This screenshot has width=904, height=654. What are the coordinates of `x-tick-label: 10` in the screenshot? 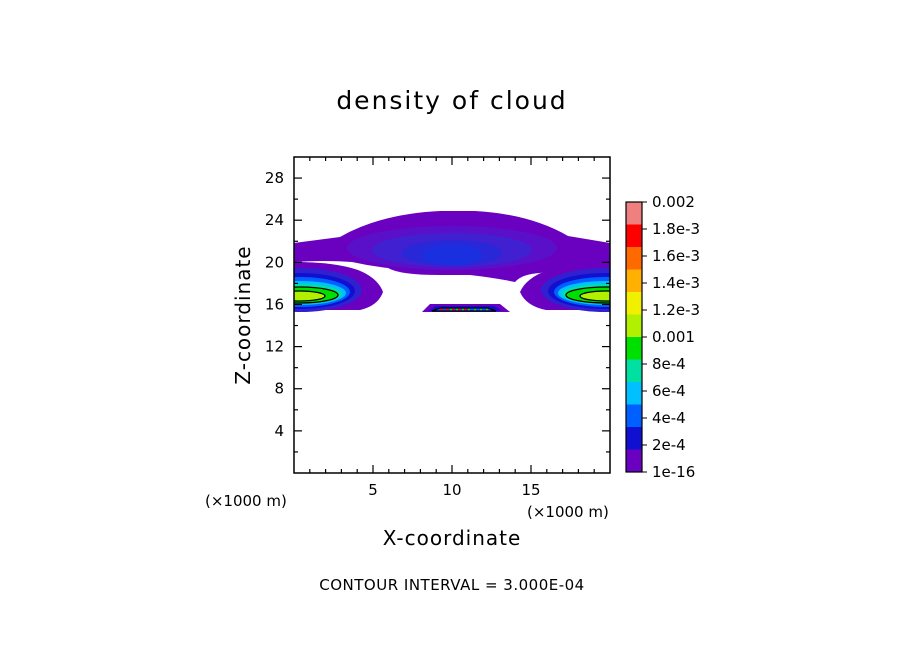 It's located at (451, 490).